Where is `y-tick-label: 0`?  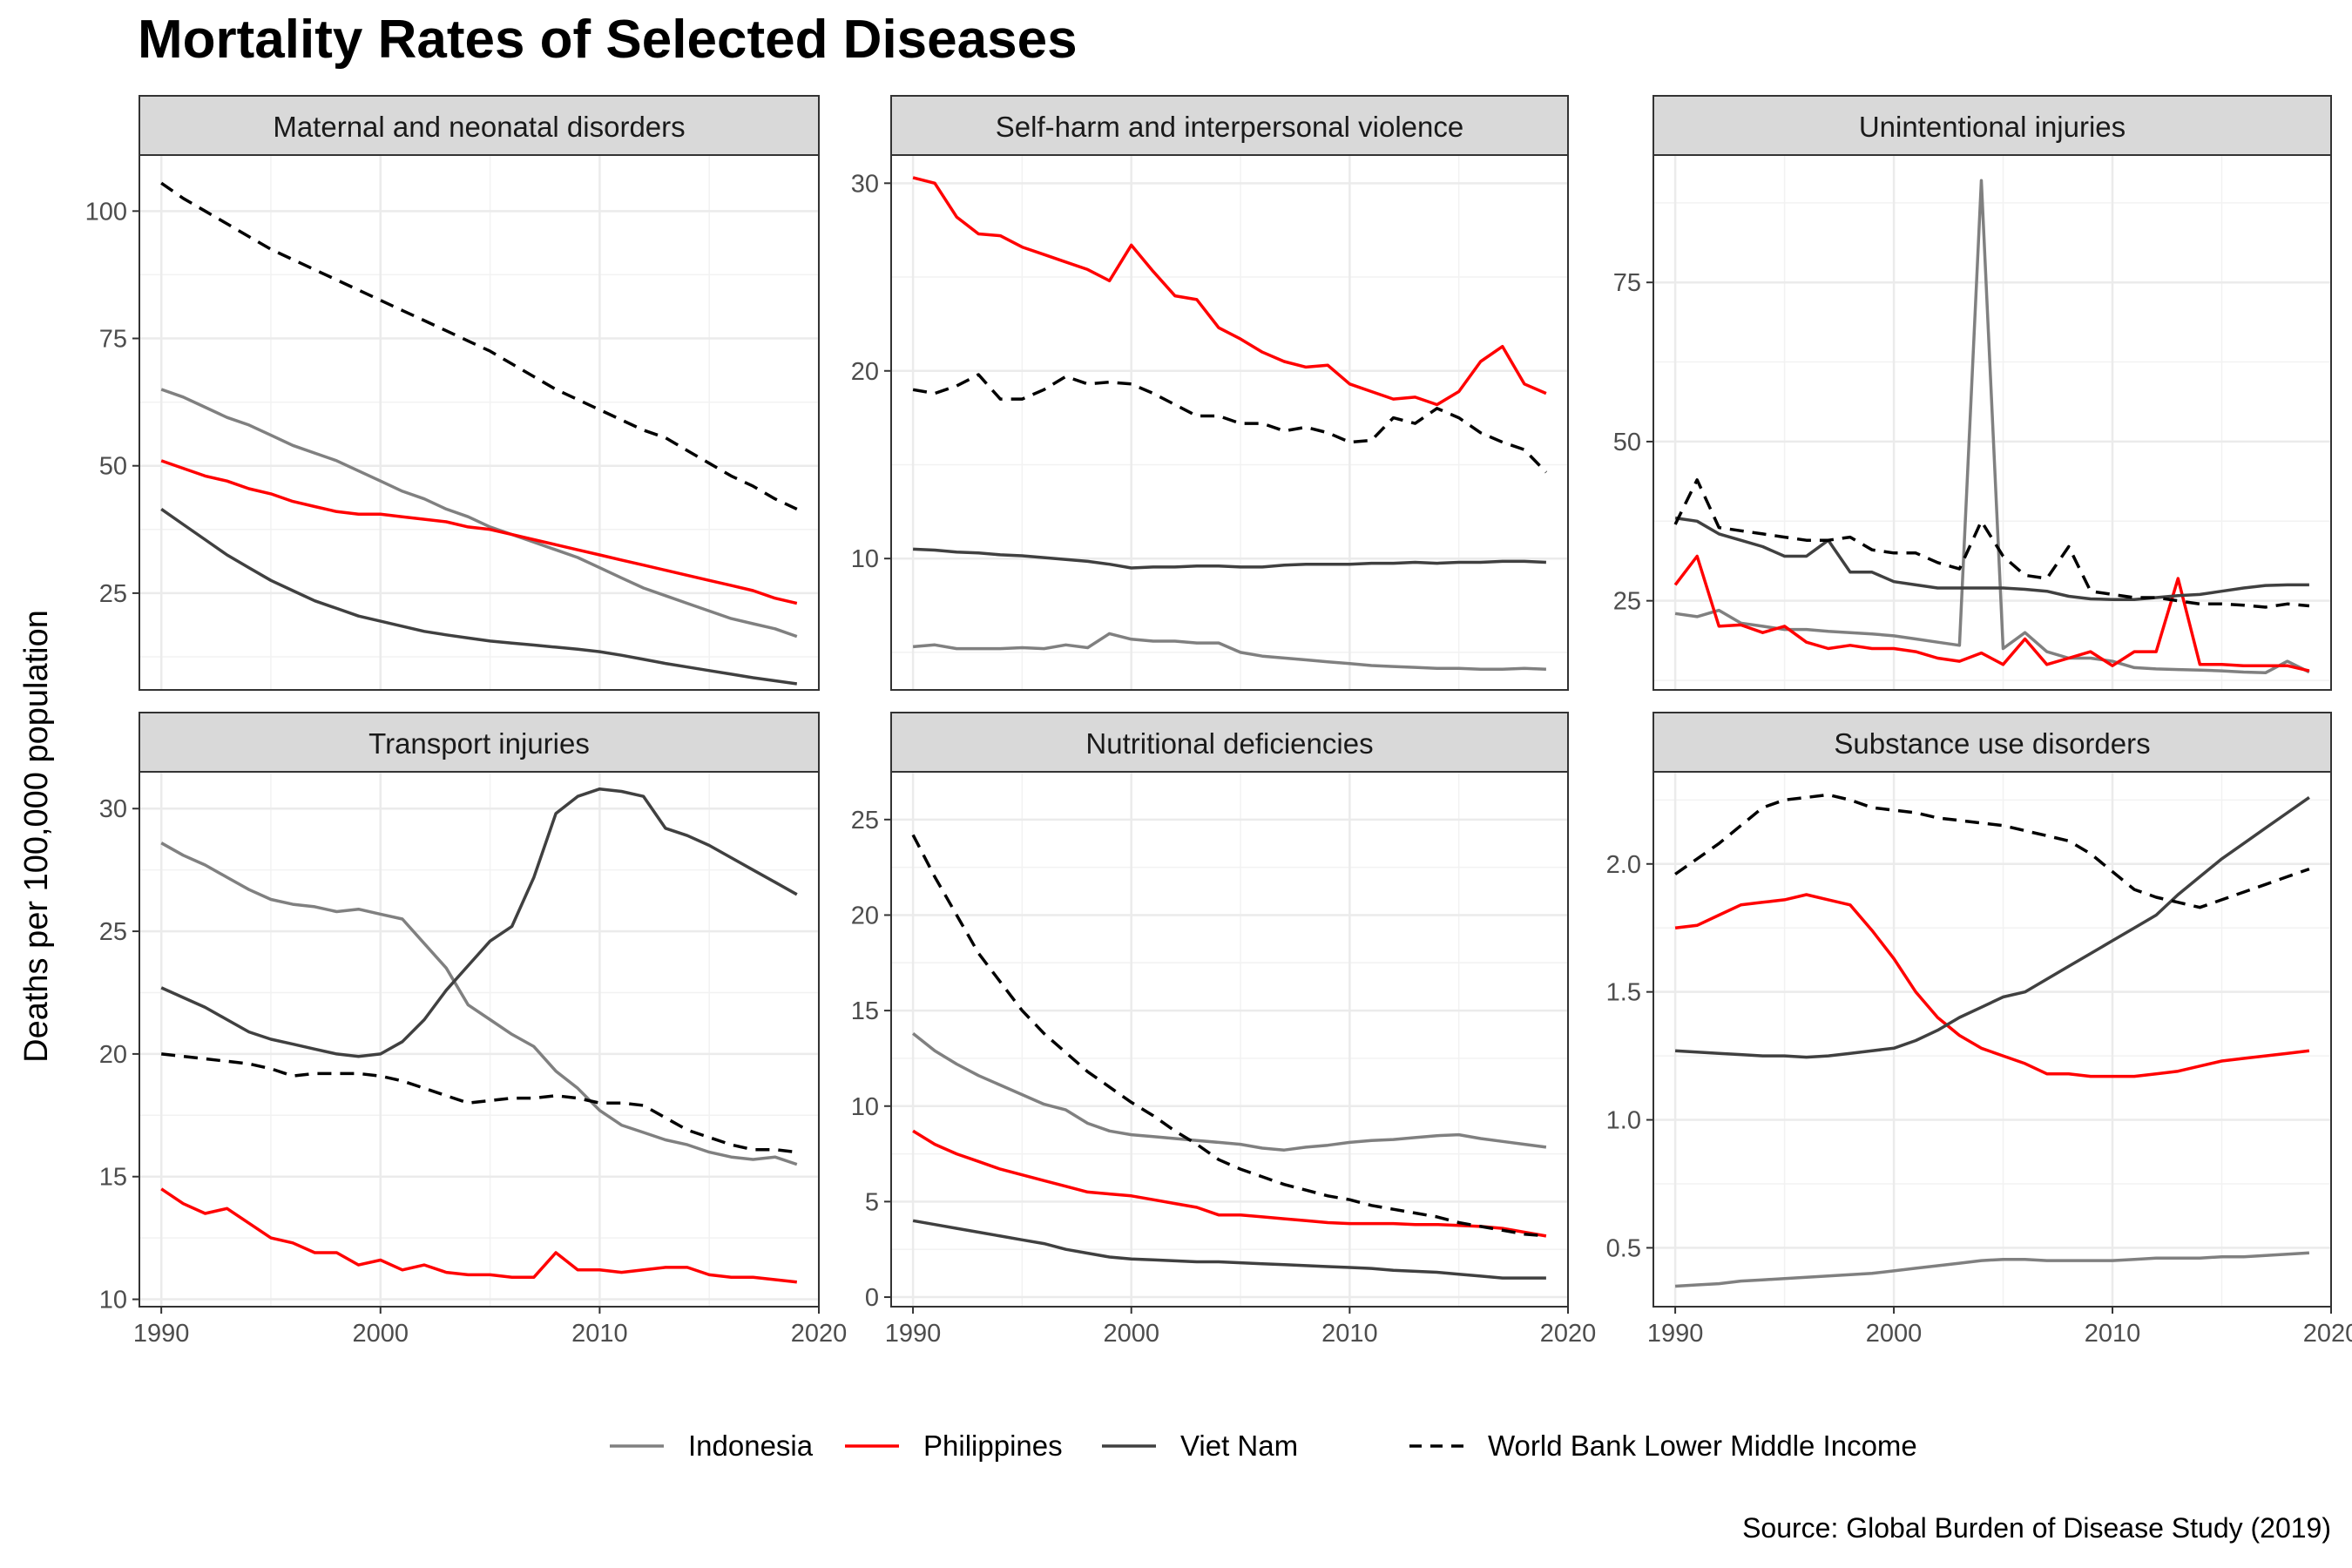
y-tick-label: 0 is located at coordinates (872, 1298).